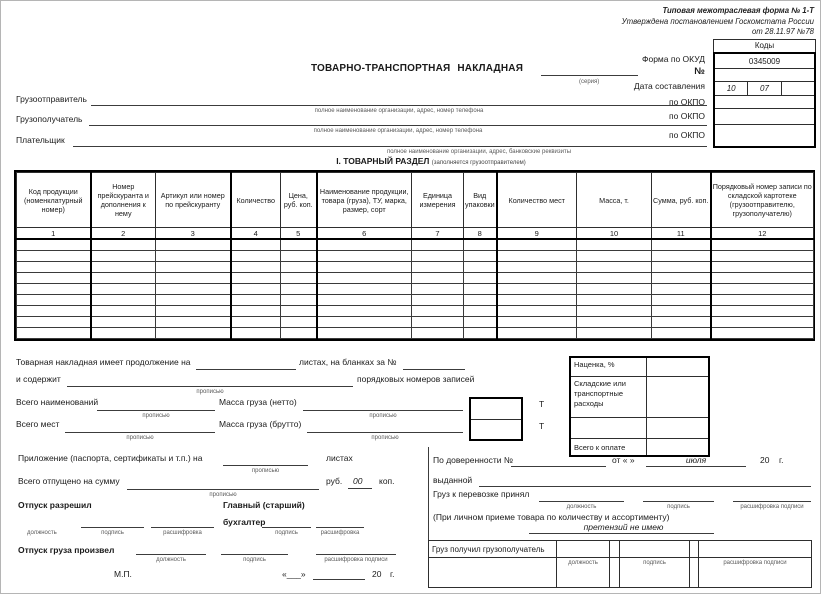 Image resolution: width=821 pixels, height=594 pixels. Describe the element at coordinates (764, 102) in the screenshot. I see `shipper-okpo-cell` at that location.